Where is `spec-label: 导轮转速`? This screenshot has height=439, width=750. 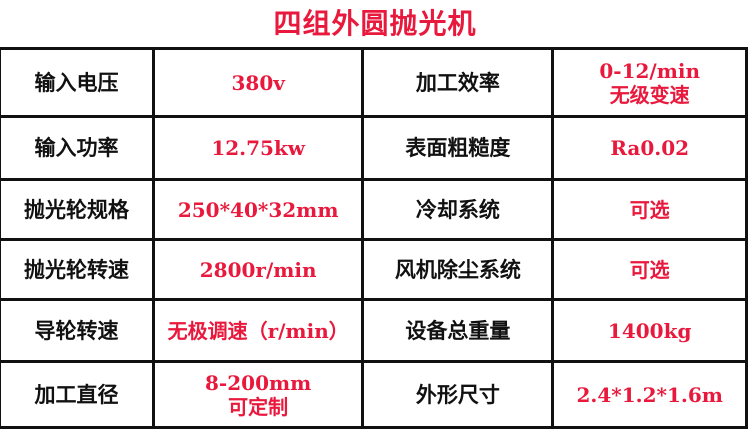 spec-label: 导轮转速 is located at coordinates (77, 330).